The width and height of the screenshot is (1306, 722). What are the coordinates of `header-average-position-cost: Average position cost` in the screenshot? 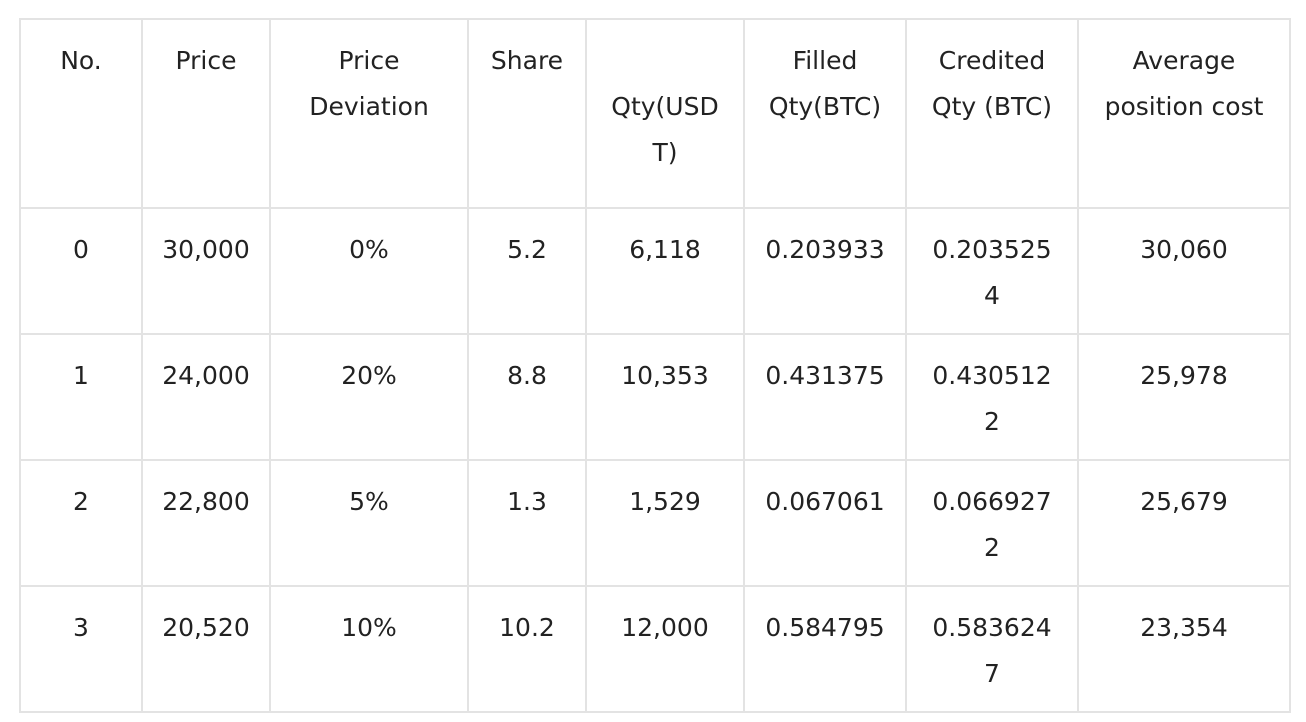 It's located at (1184, 113).